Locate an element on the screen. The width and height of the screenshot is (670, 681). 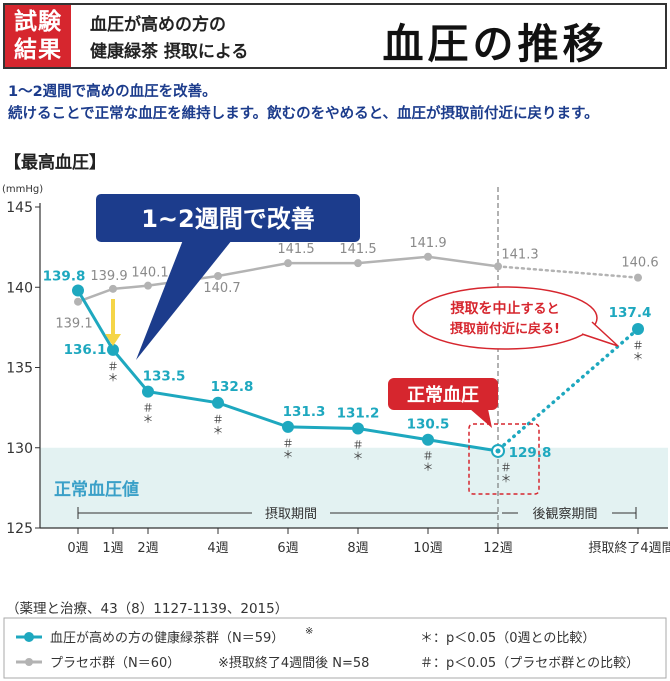
improve-arrow-head is located at coordinates (113, 340).